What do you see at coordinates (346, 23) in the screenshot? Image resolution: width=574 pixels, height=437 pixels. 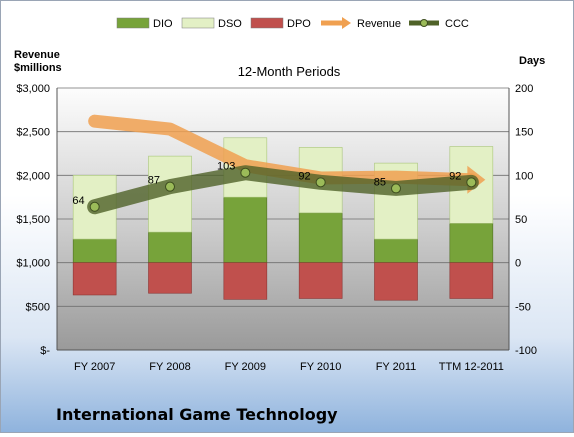 I see `legend-swatch-revenue-arrow` at bounding box center [346, 23].